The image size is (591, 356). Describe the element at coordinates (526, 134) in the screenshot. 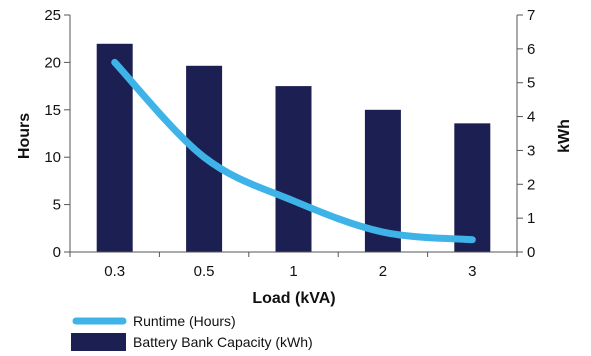

I see `right-ticks-group: 0 1 2 3 4 5 6 7` at that location.